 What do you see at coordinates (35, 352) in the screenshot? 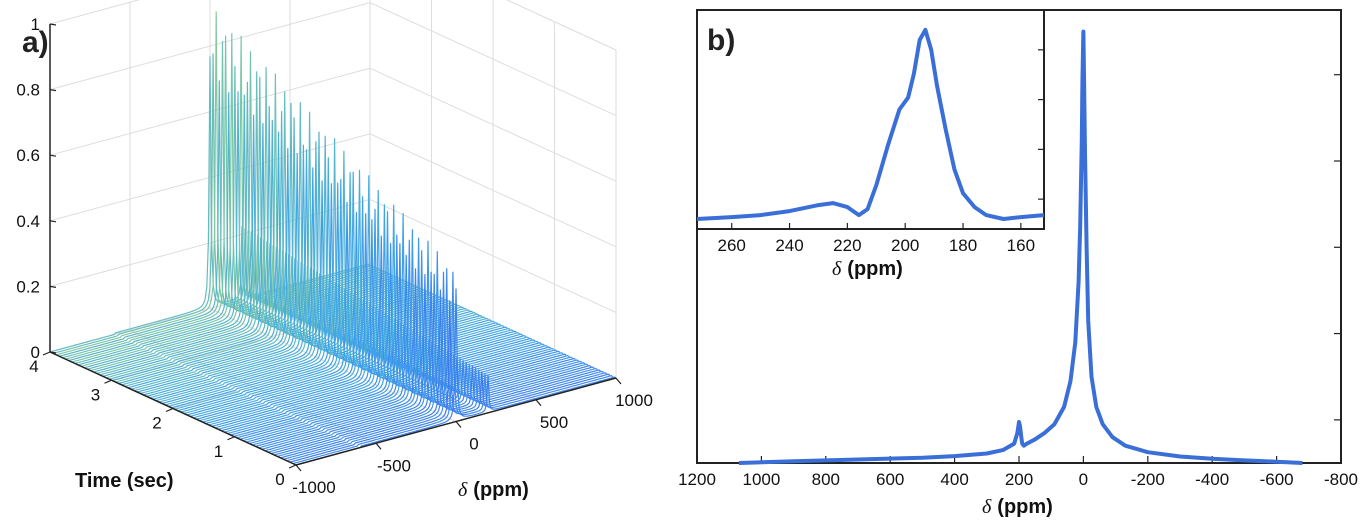
I see `z-tick-label: 0` at bounding box center [35, 352].